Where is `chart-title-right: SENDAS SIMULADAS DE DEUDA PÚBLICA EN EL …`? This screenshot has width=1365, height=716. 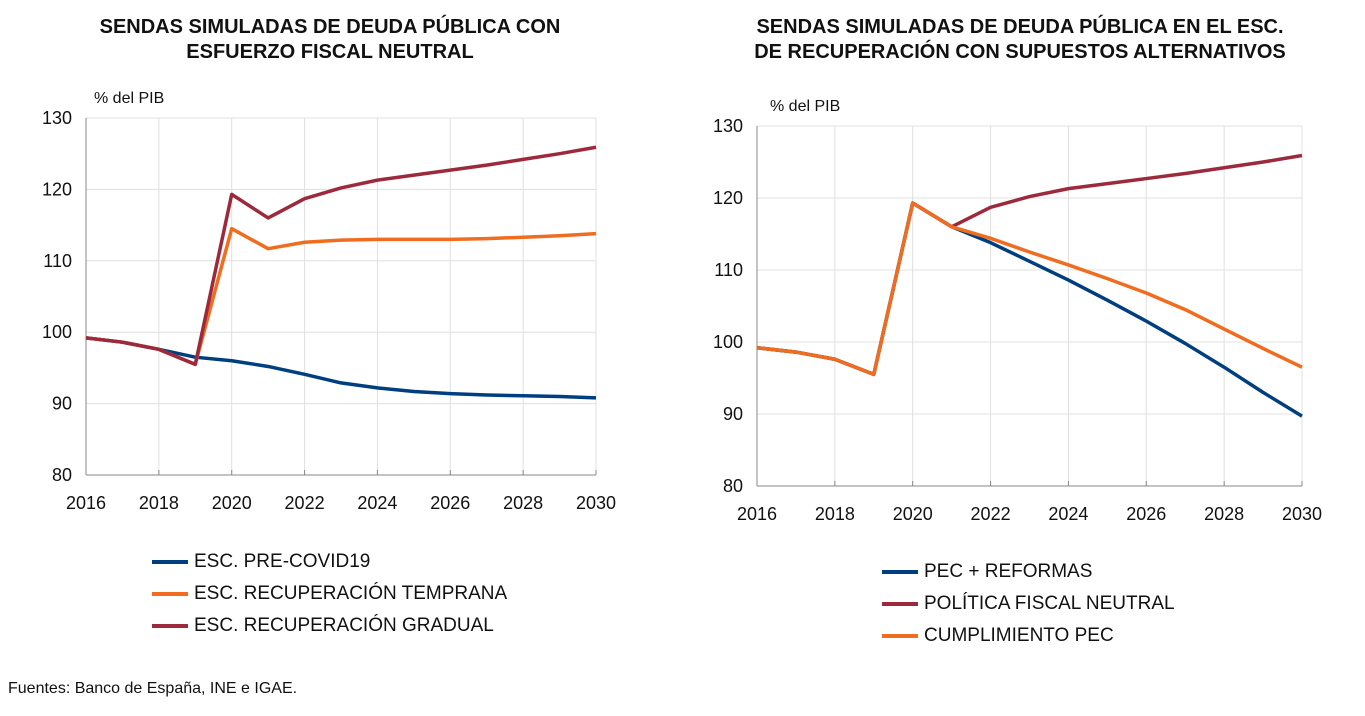 chart-title-right: SENDAS SIMULADAS DE DEUDA PÚBLICA EN EL … is located at coordinates (1020, 40).